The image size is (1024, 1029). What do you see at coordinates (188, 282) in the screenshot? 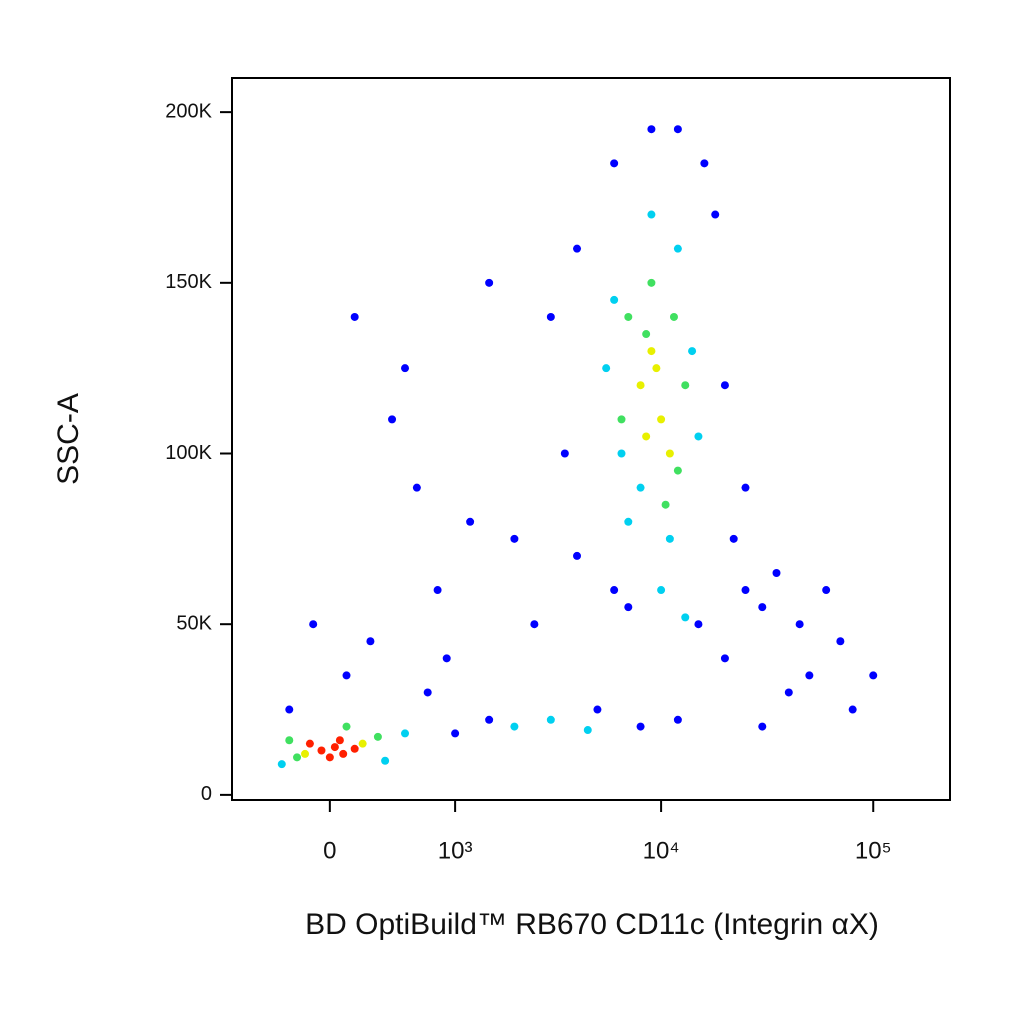
I see `y-tick-label: 150K` at bounding box center [188, 282].